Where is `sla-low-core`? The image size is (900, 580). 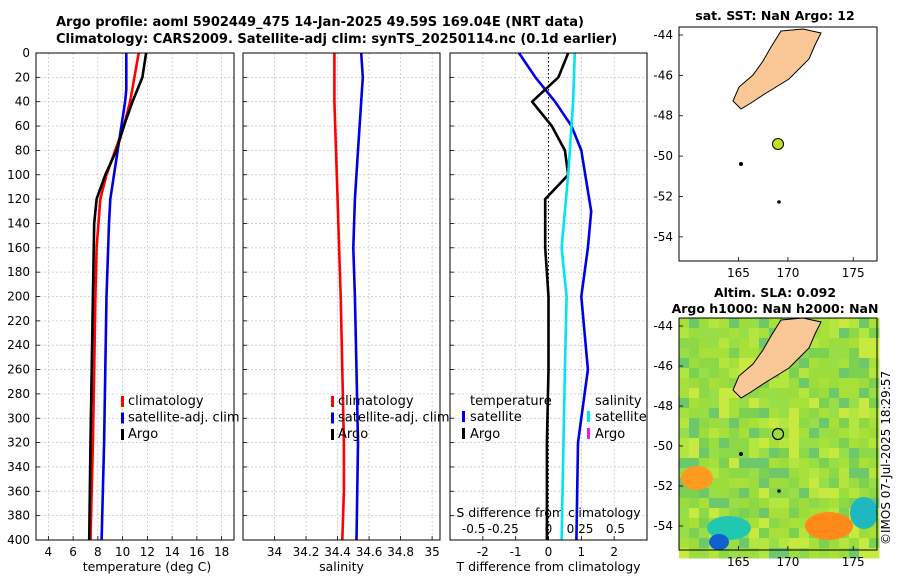
sla-low-core is located at coordinates (719, 542).